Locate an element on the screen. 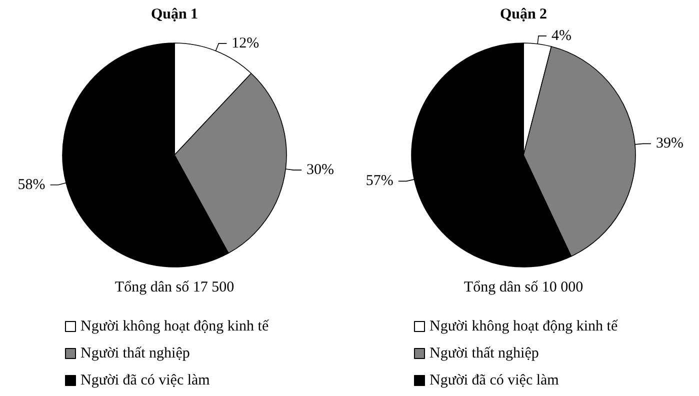  chart-title: Quận 1 is located at coordinates (174, 14).